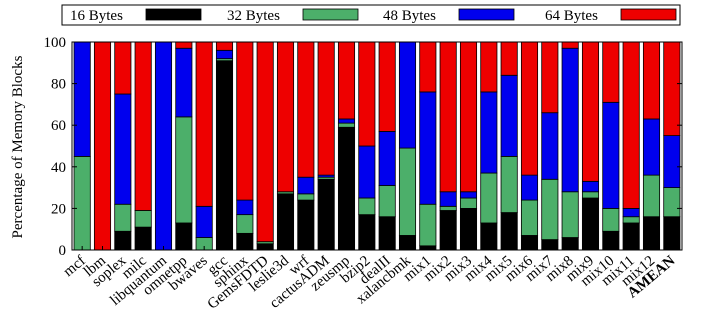 The height and width of the screenshot is (326, 709). I want to click on y-tick-label: 0, so click(63, 251).